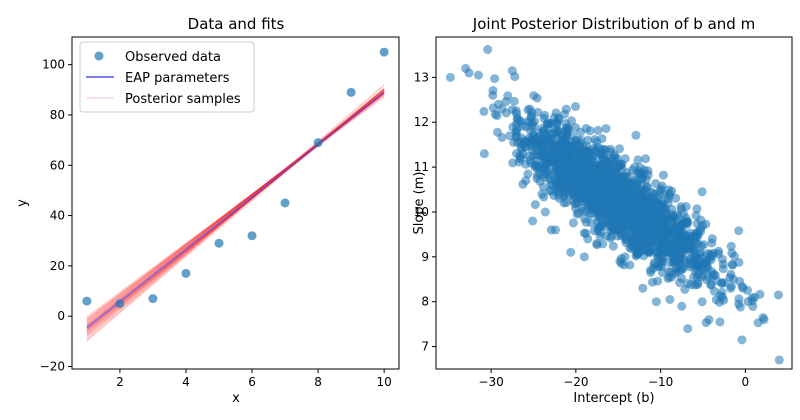 This screenshot has height=420, width=800. What do you see at coordinates (52, 366) in the screenshot?
I see `y-tick-label: −20` at bounding box center [52, 366].